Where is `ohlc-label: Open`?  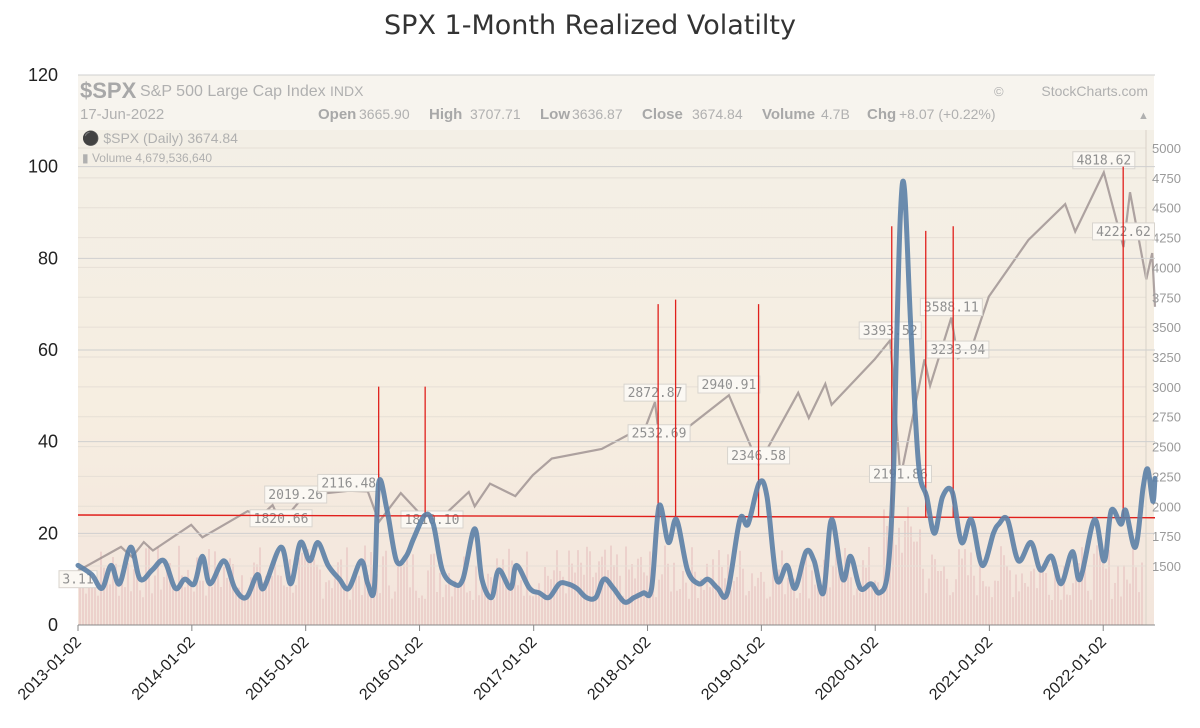 ohlc-label: Open is located at coordinates (337, 114).